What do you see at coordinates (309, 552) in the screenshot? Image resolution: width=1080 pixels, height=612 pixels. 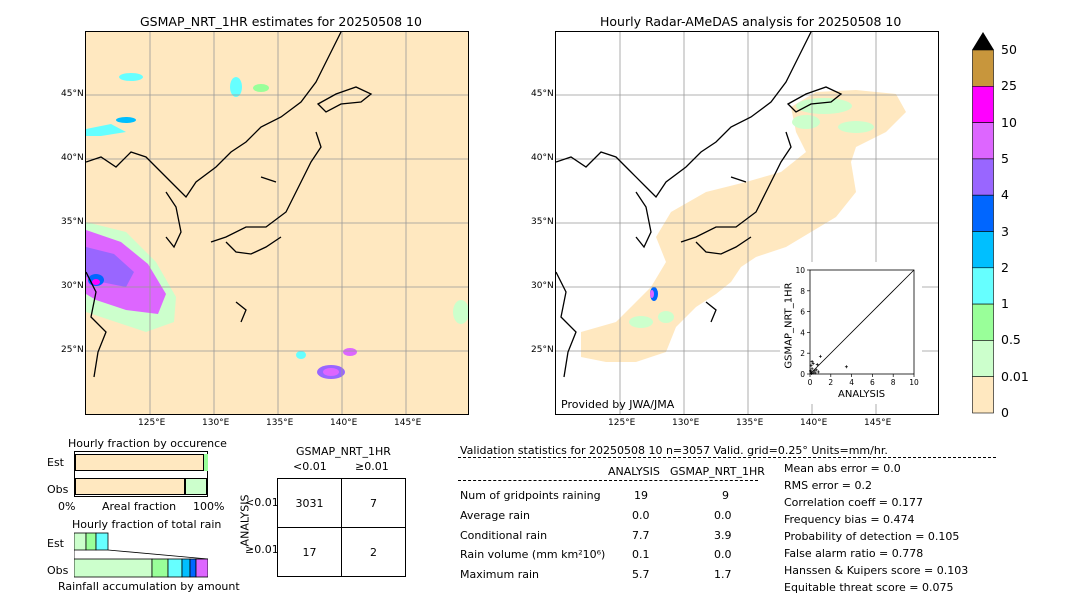 I see `contingency-cell: 17` at bounding box center [309, 552].